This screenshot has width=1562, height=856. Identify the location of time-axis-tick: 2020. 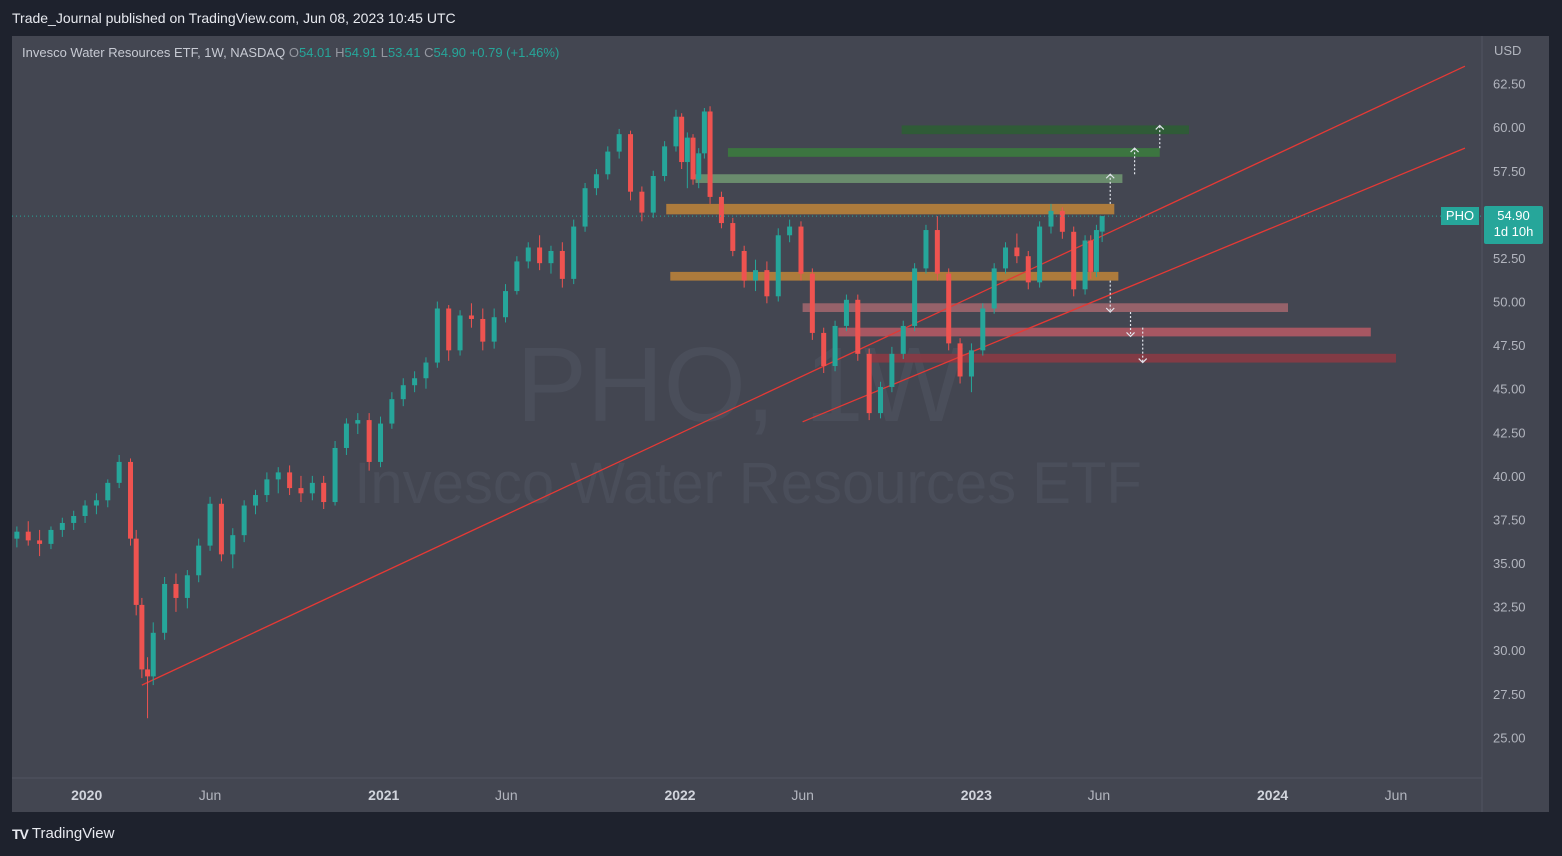
(86, 795).